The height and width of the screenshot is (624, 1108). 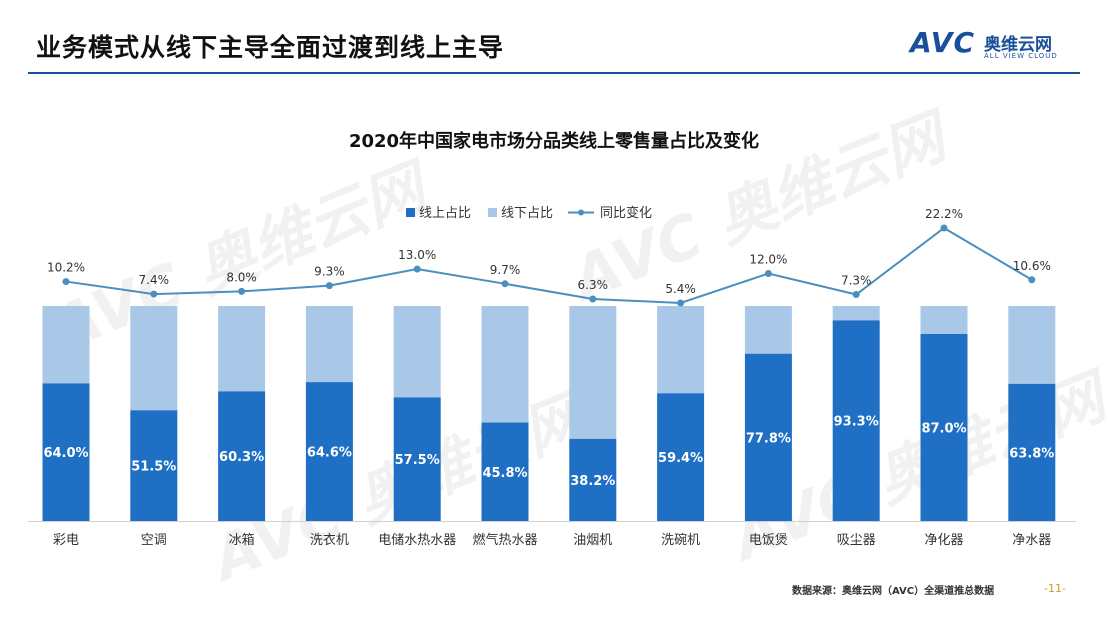 What do you see at coordinates (417, 540) in the screenshot?
I see `x-tick-label: 电储水热水器` at bounding box center [417, 540].